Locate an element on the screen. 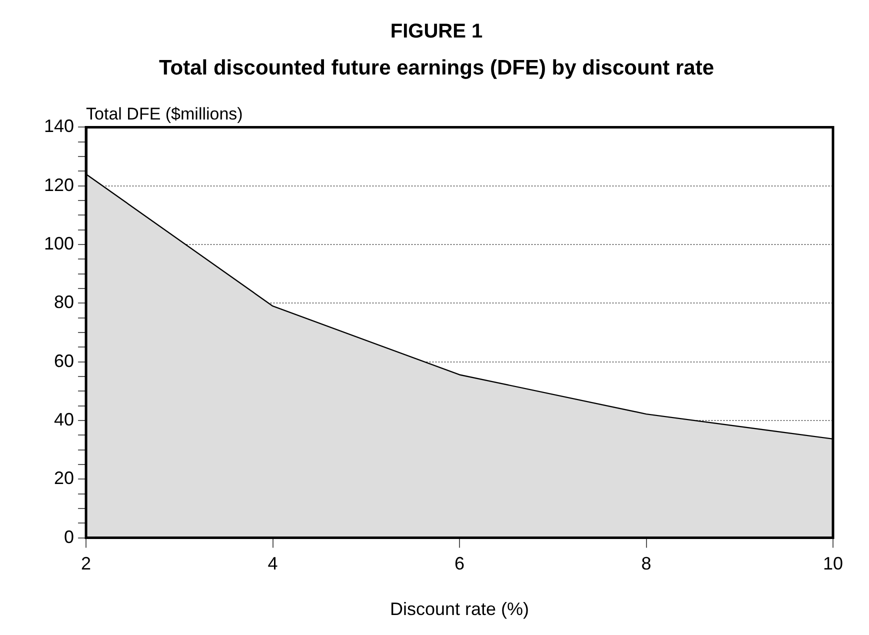 The image size is (869, 635). y-tick-label: 40 is located at coordinates (64, 419).